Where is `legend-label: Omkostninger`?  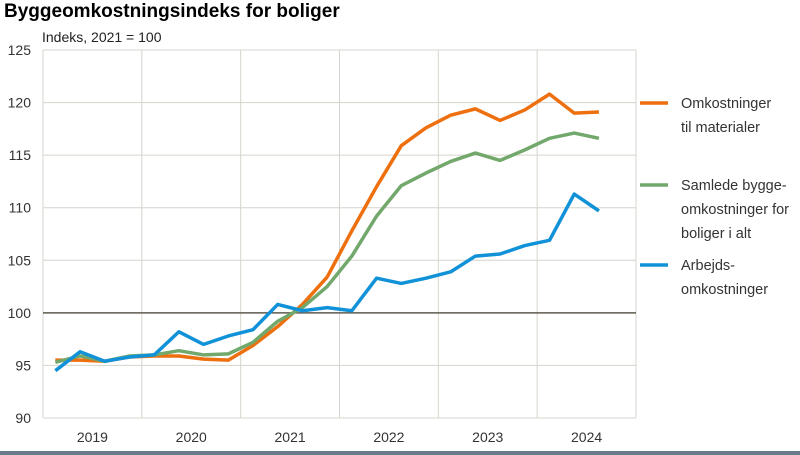
legend-label: Omkostninger is located at coordinates (726, 104).